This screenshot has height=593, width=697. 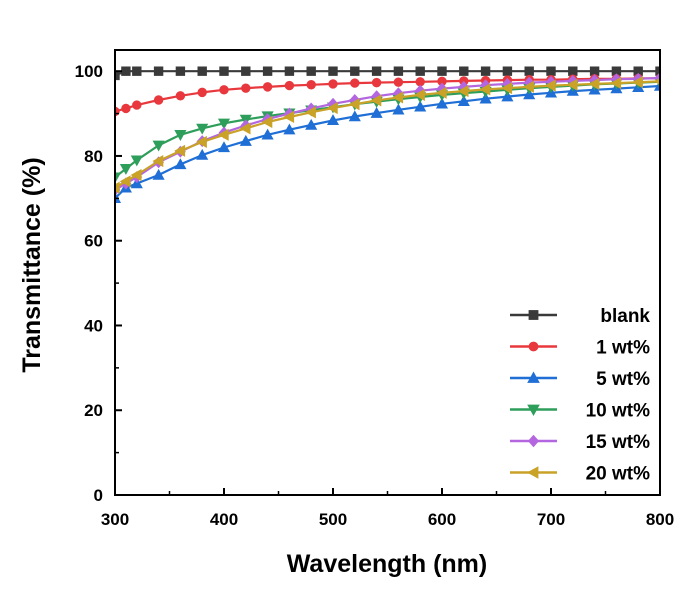 What do you see at coordinates (580, 411) in the screenshot?
I see `legend-item-10-wtpct: 10 wt%` at bounding box center [580, 411].